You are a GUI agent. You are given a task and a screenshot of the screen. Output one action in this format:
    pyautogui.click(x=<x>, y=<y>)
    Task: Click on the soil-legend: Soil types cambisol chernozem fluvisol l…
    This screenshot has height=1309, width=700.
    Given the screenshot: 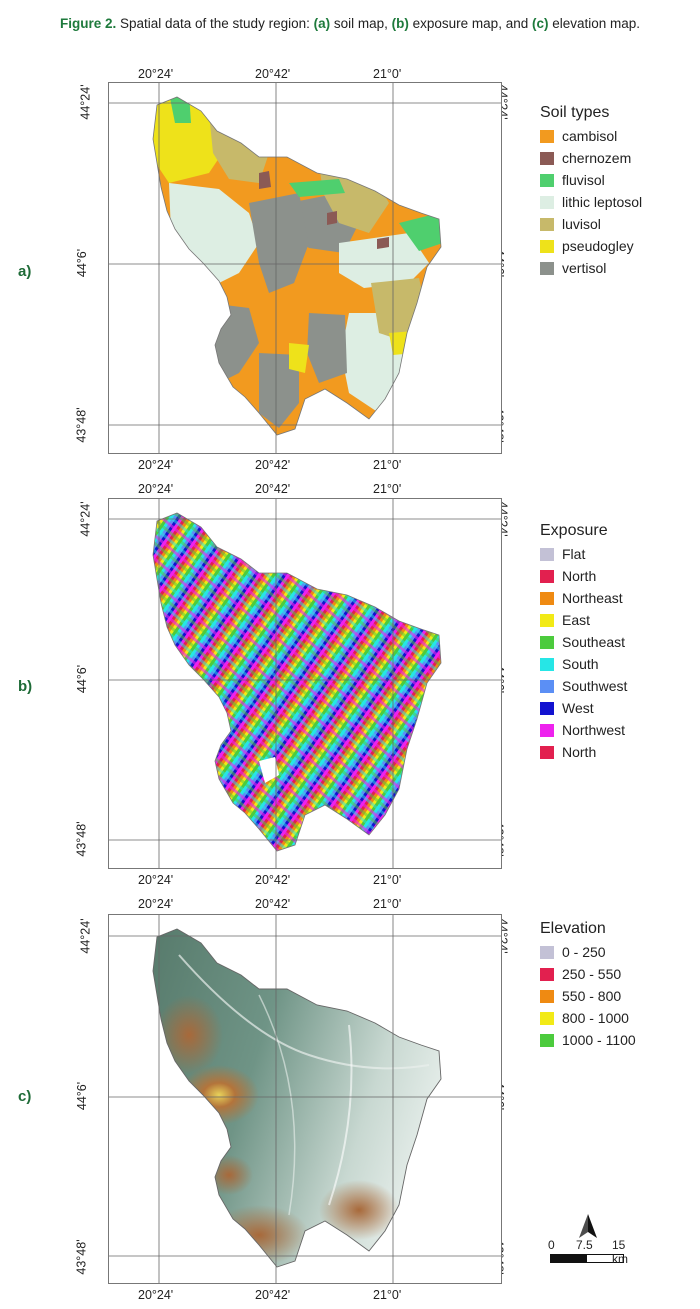 What is the action you would take?
    pyautogui.click(x=591, y=191)
    